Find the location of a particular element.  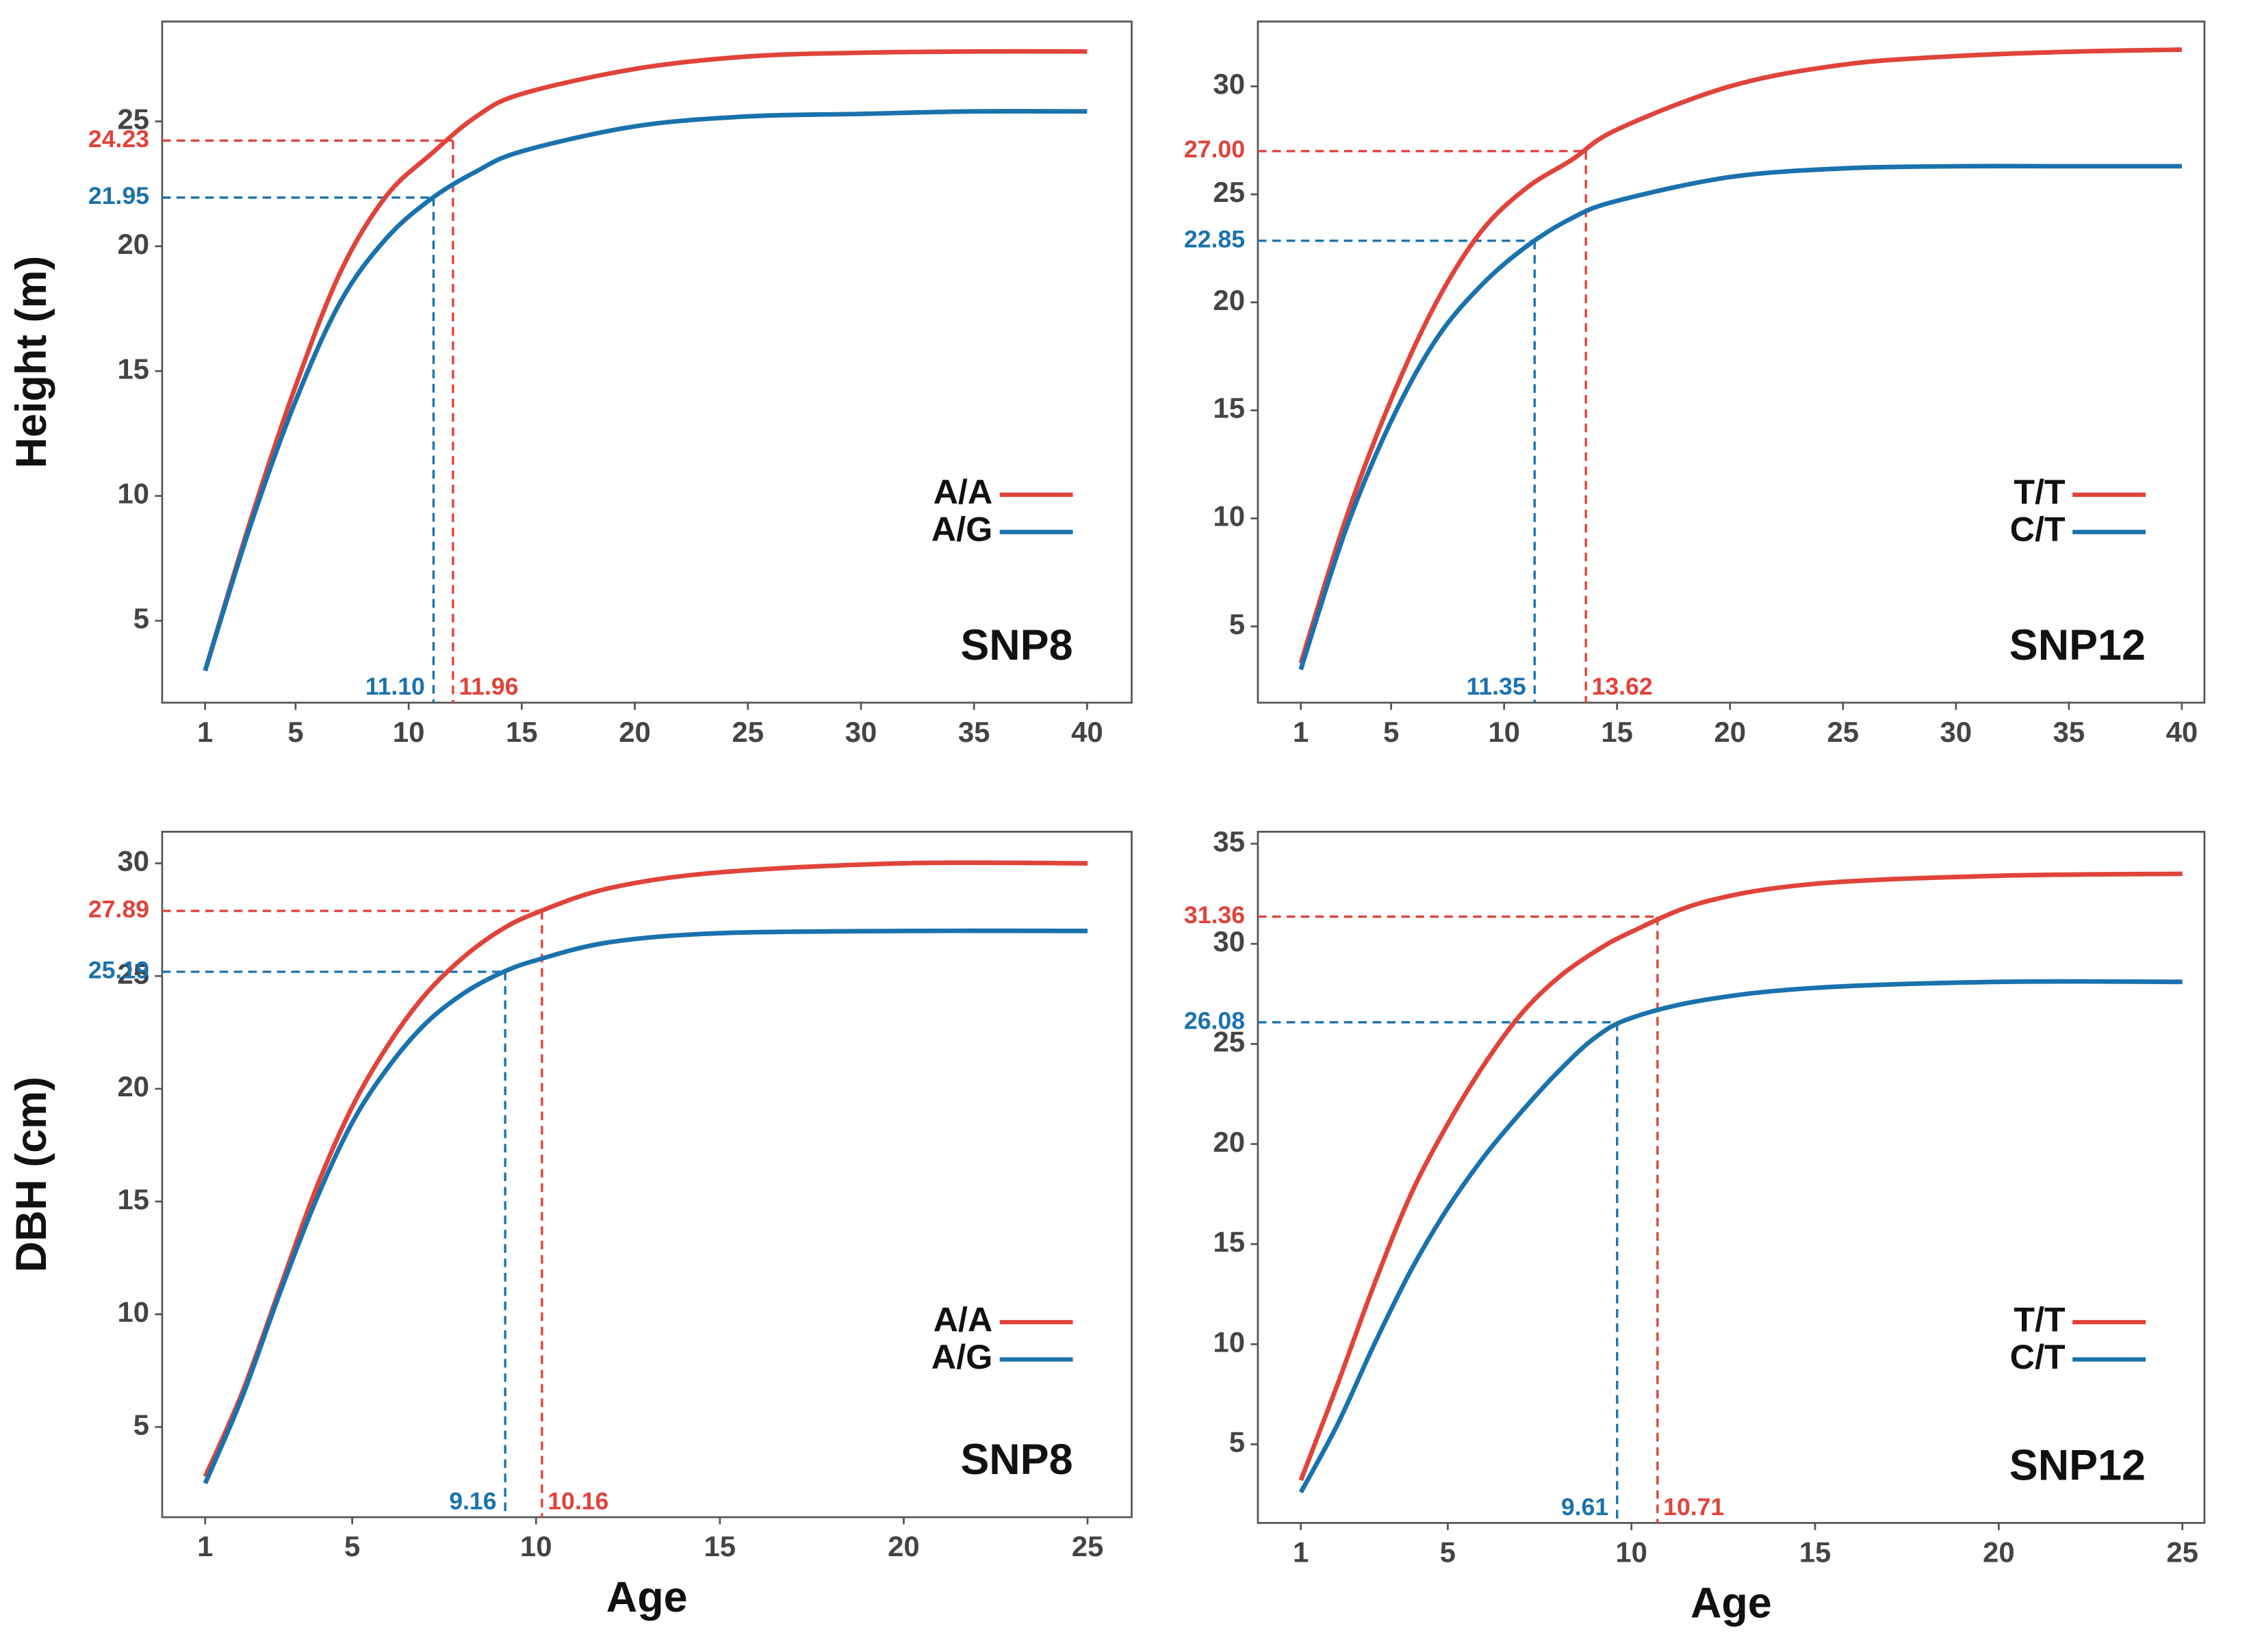

marker-y-label: 26.08 is located at coordinates (1215, 1020).